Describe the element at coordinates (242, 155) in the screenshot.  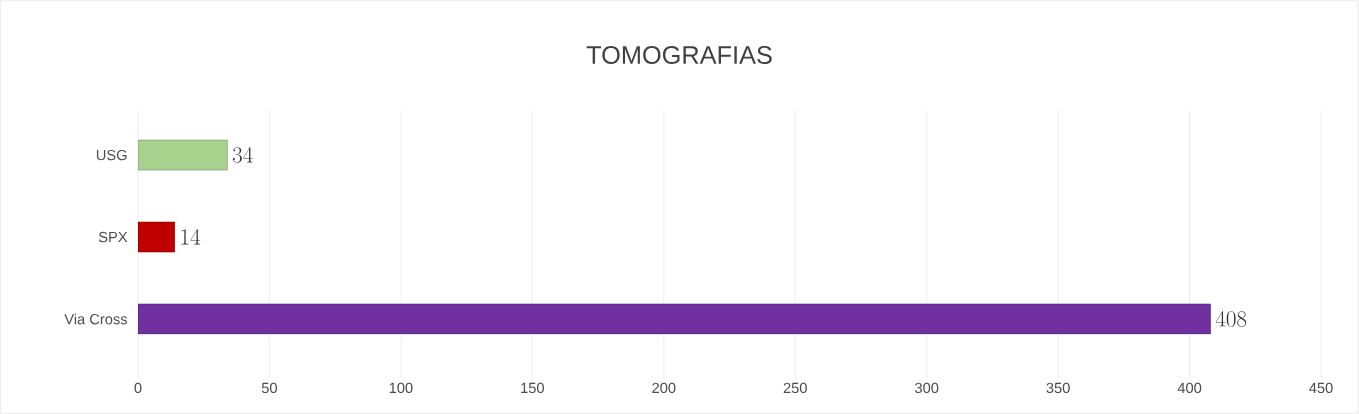
I see `data-label: 34` at that location.